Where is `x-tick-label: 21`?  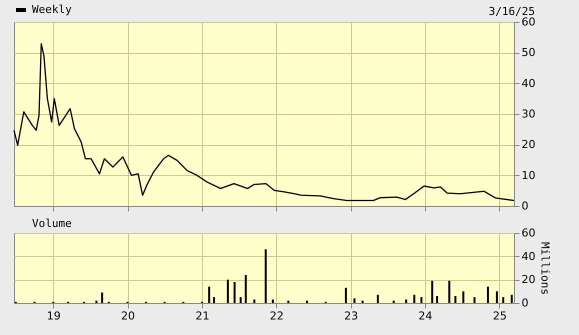
x-tick-label: 21 is located at coordinates (203, 316).